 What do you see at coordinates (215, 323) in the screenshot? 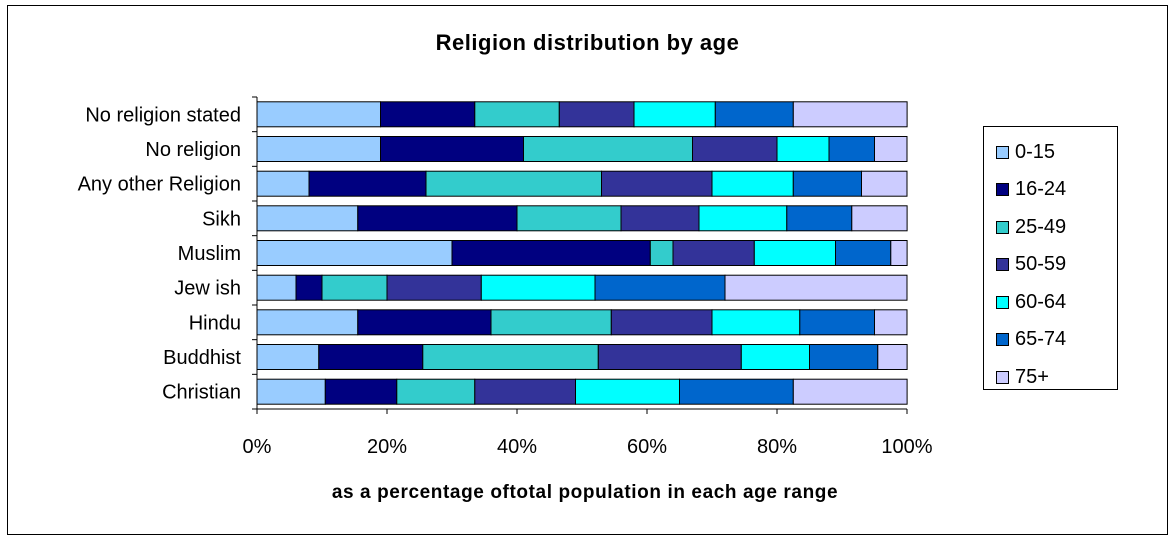
I see `category-label: Hindu` at bounding box center [215, 323].